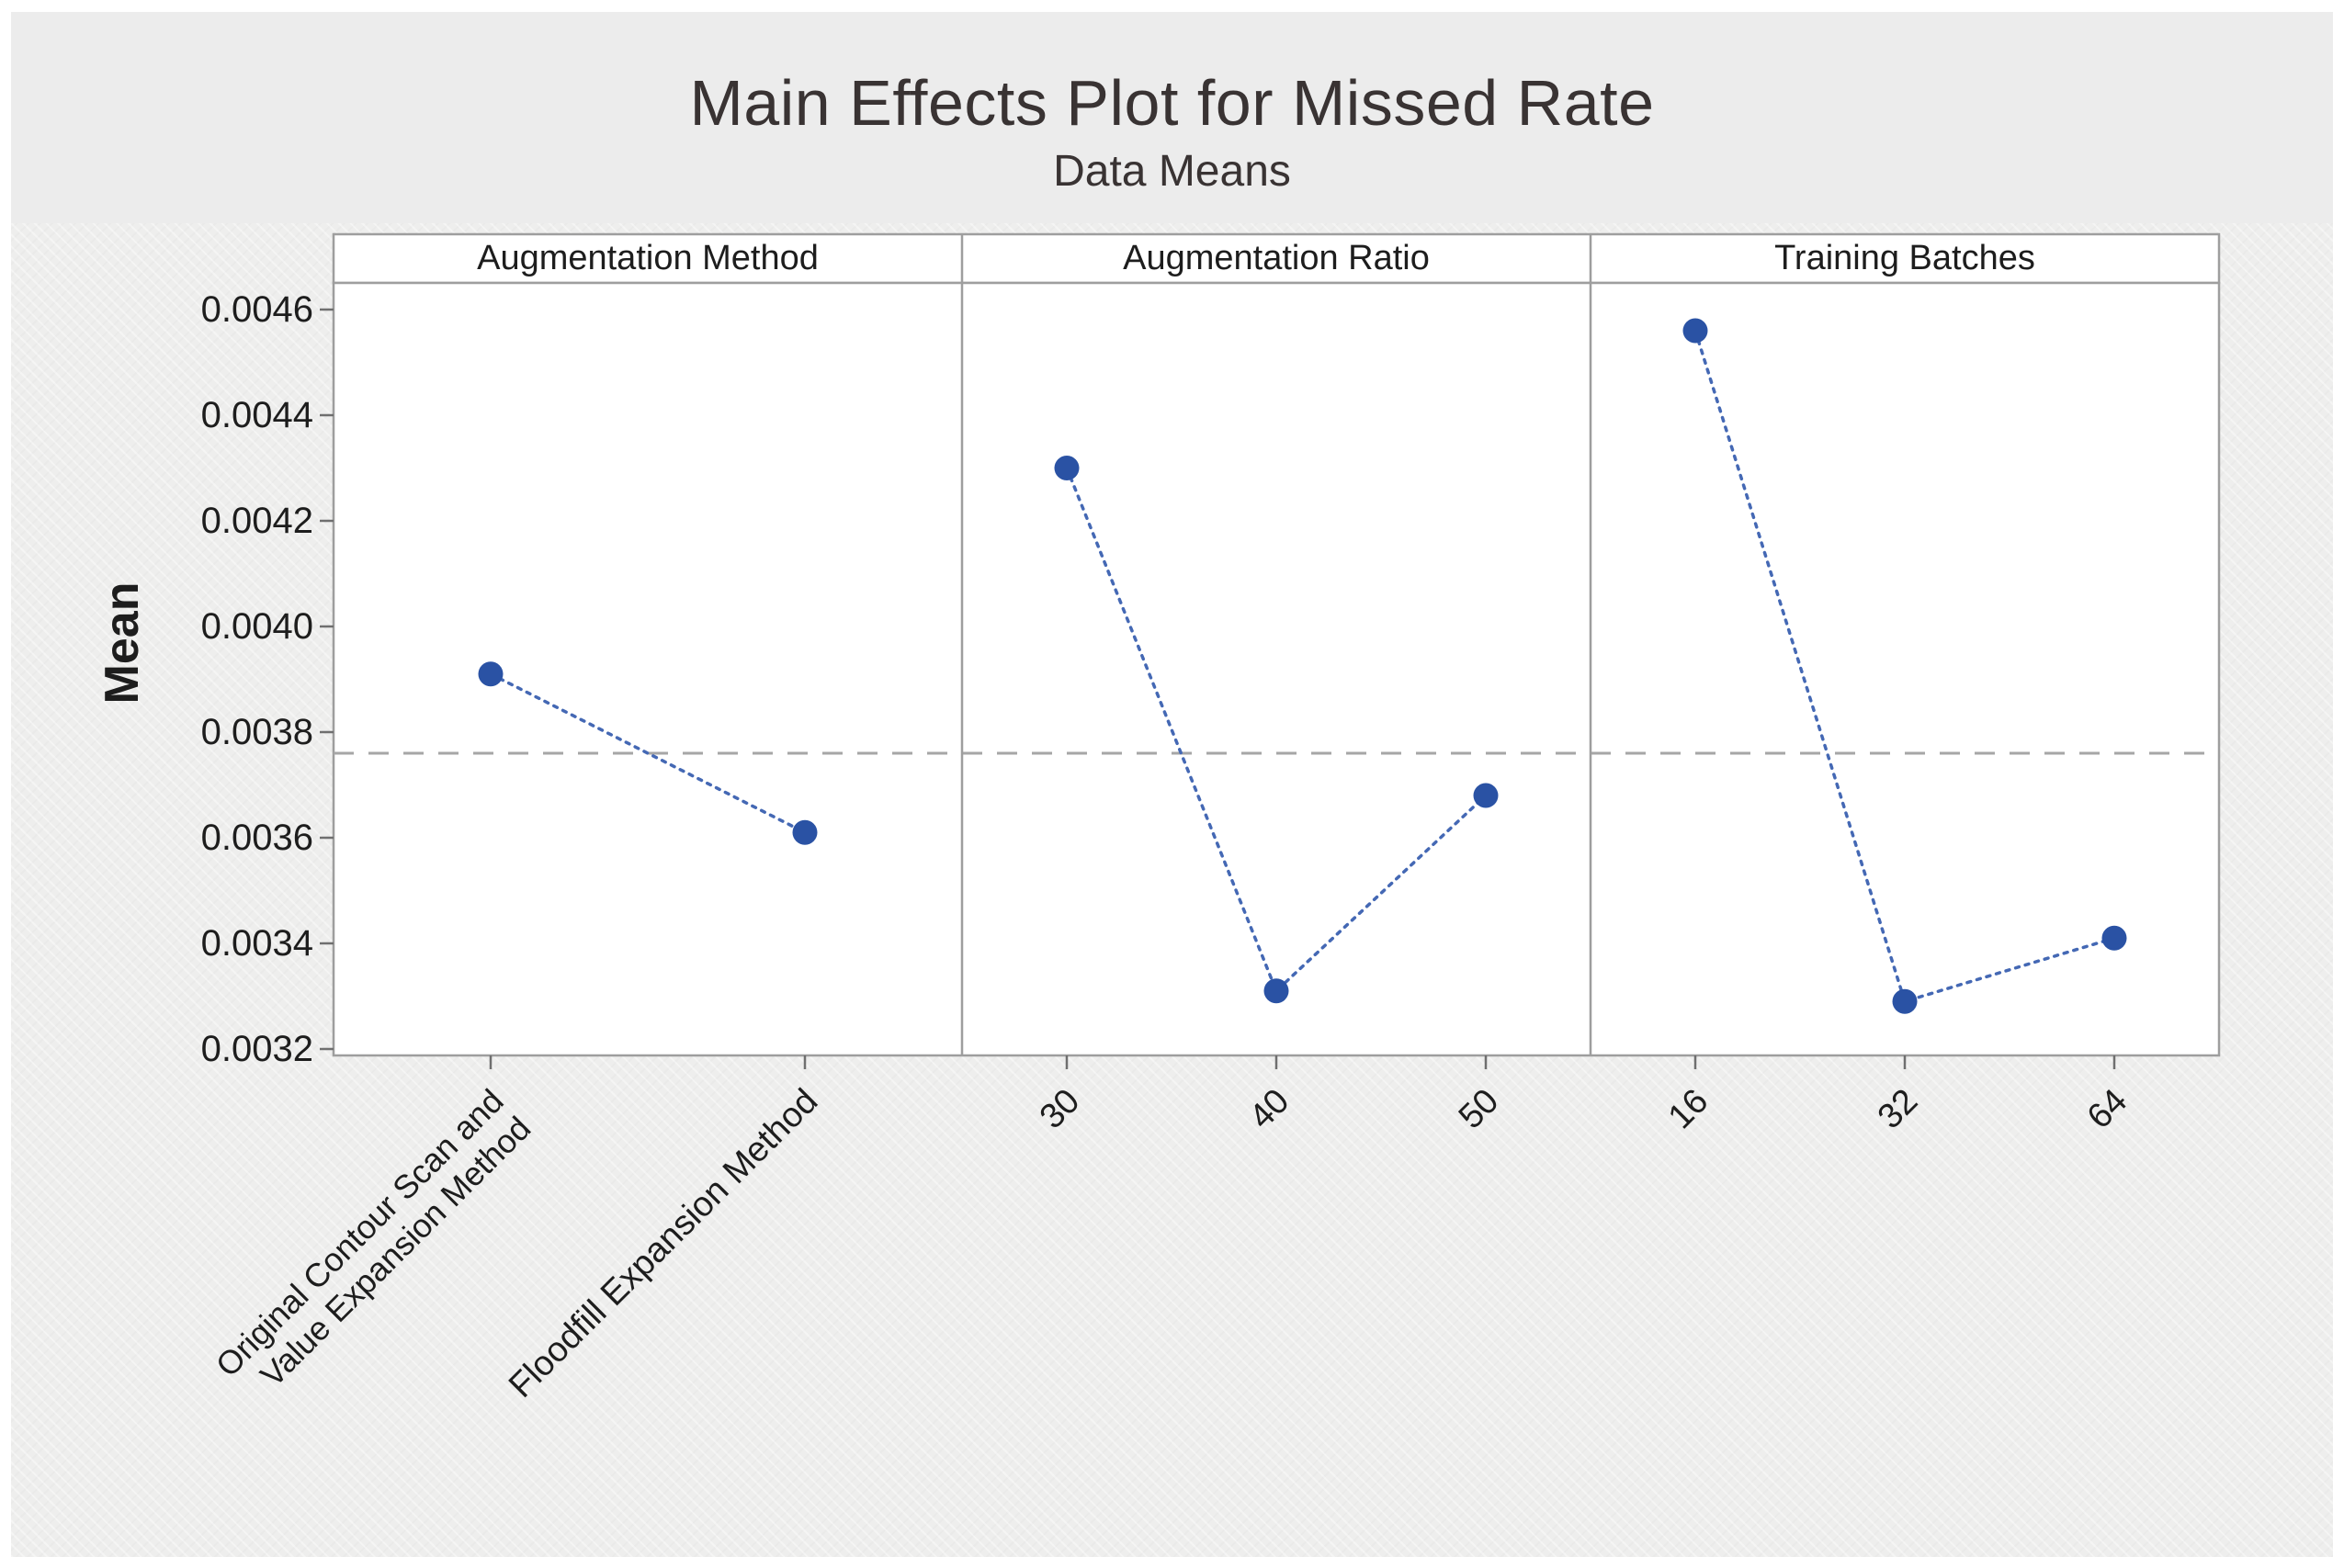 The height and width of the screenshot is (1568, 2344). I want to click on y-tick-label: 0.0040, so click(257, 626).